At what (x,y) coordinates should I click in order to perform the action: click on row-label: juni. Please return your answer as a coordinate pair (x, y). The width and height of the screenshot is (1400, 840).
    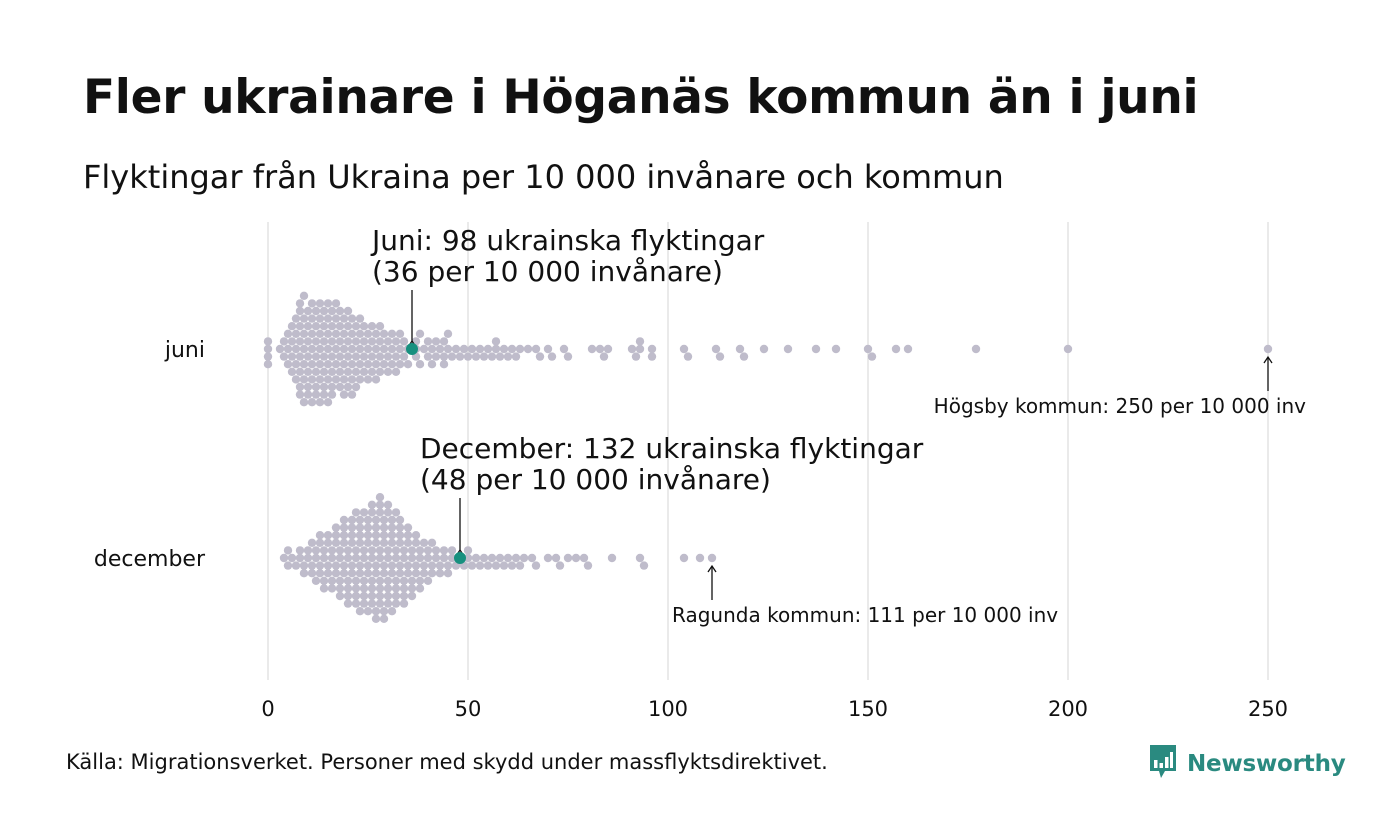
    Looking at the image, I should click on (184, 350).